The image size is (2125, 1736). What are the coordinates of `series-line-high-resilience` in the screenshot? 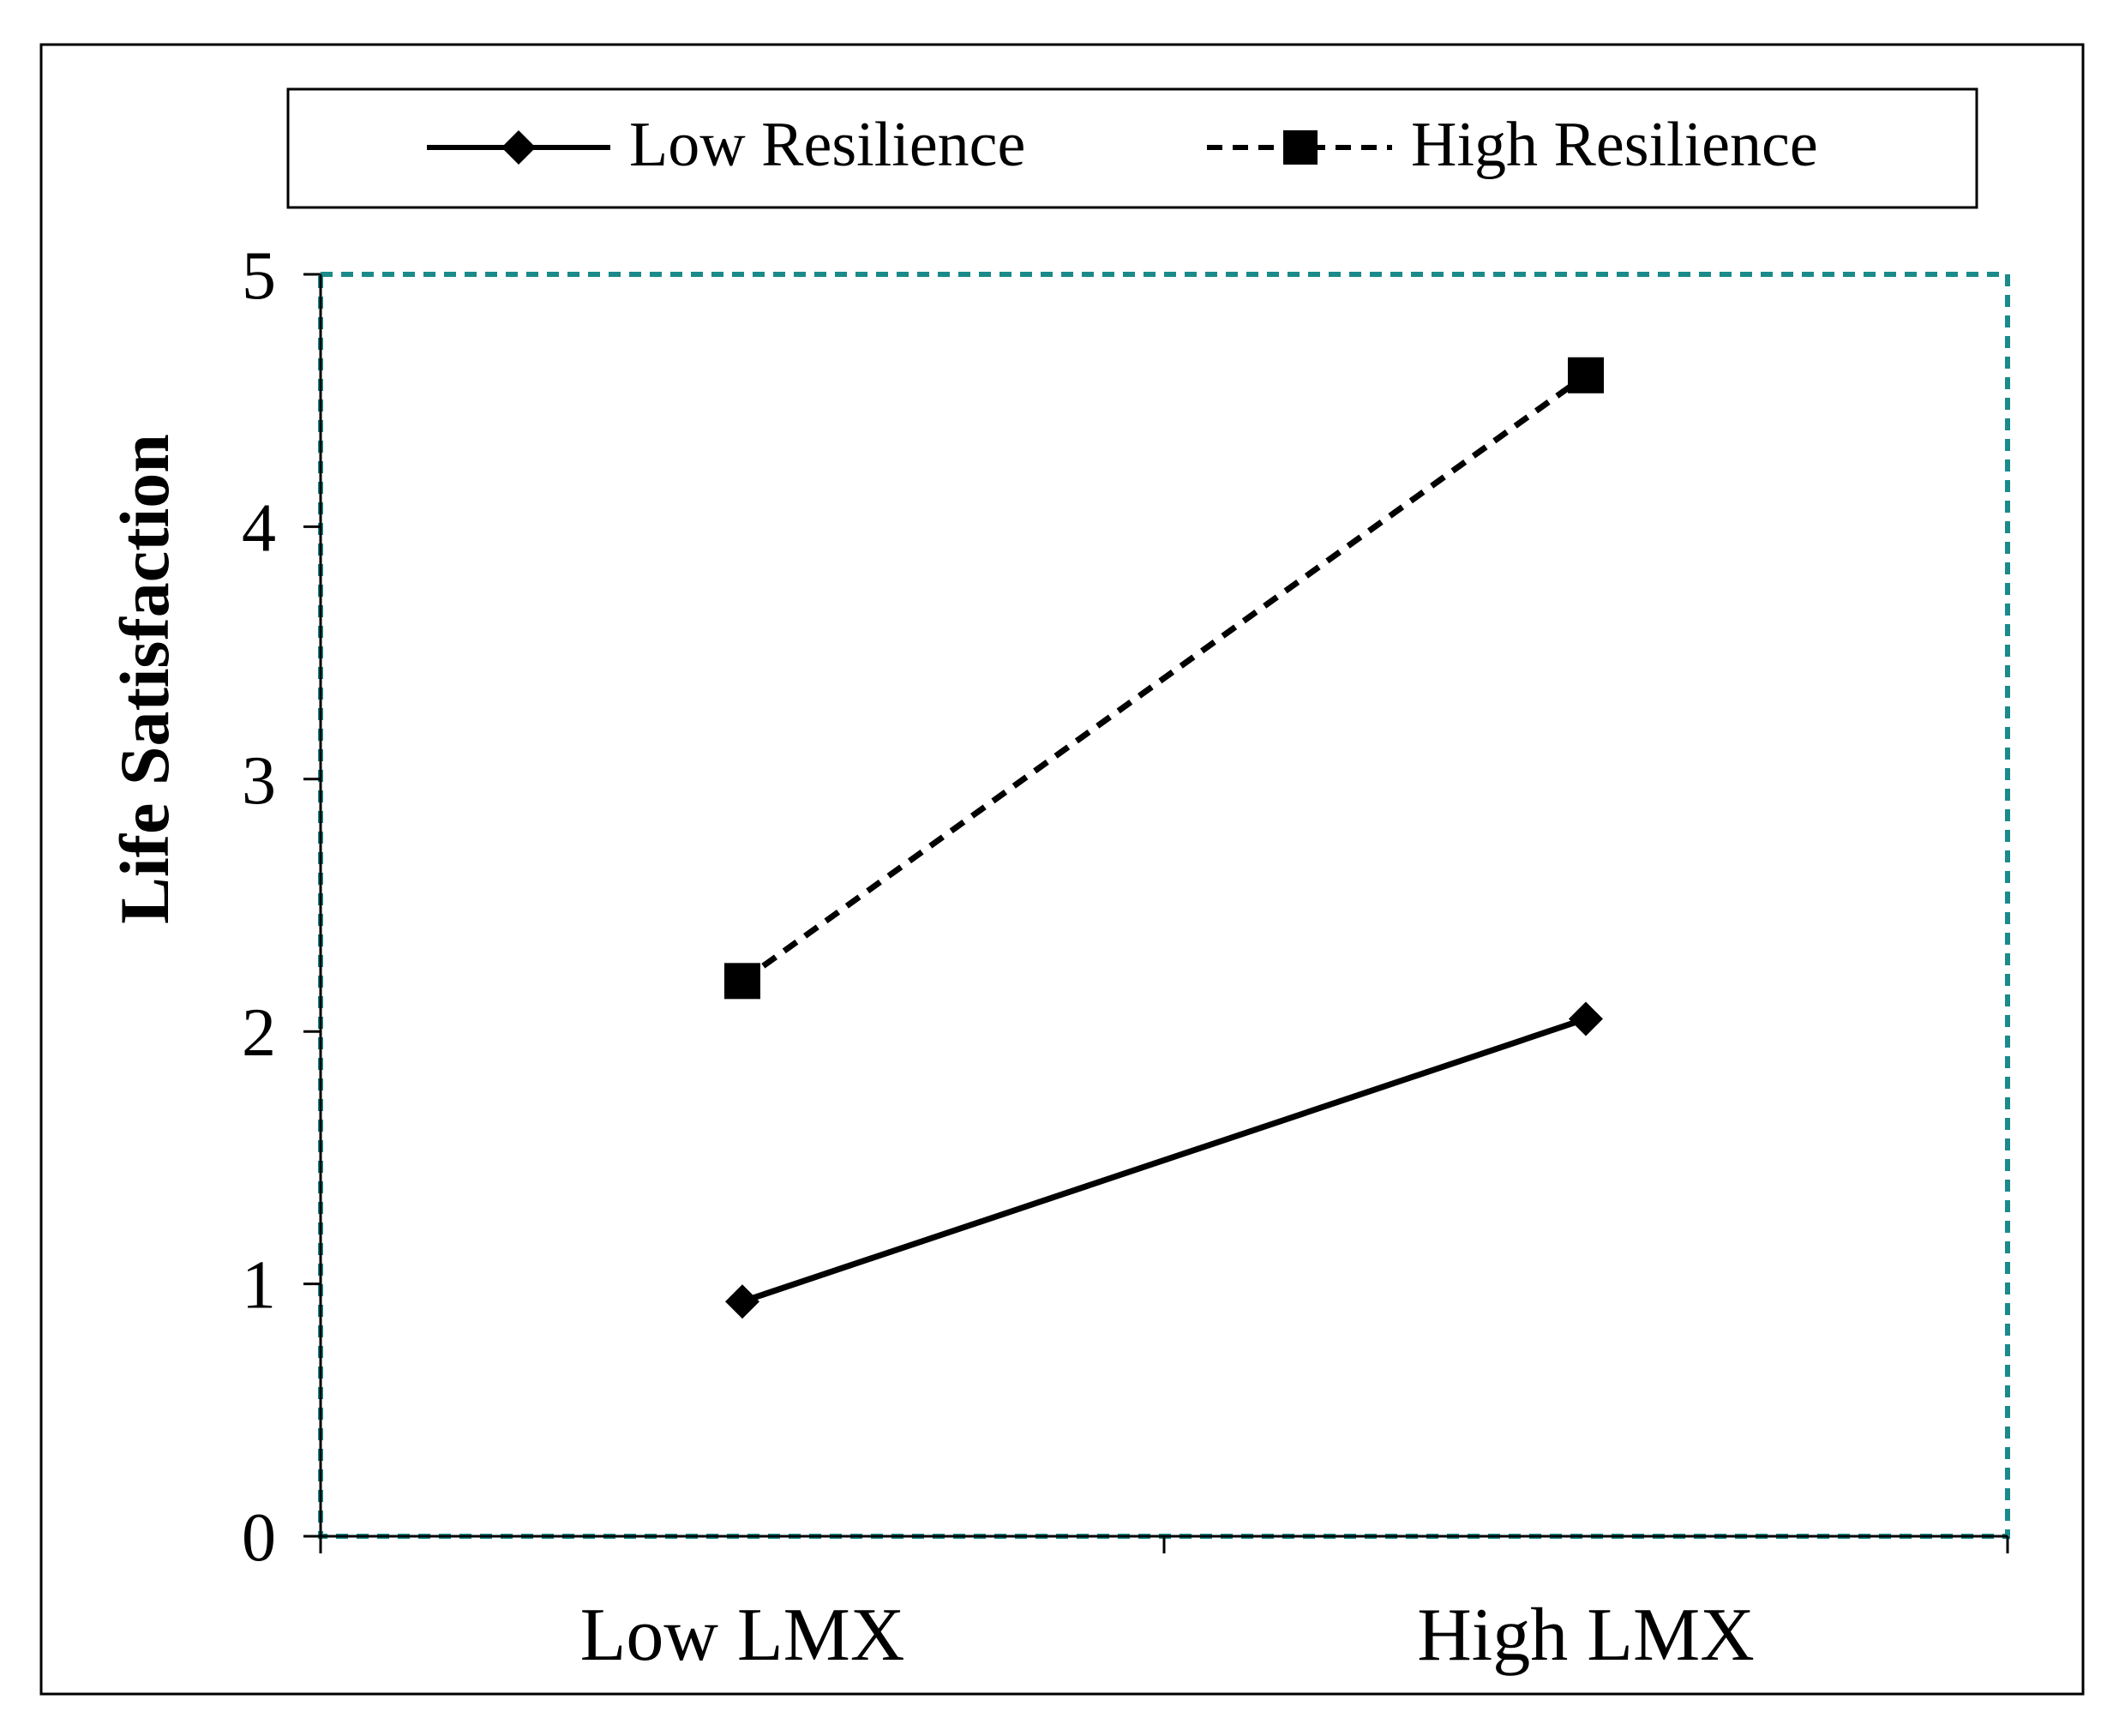 It's located at (1164, 678).